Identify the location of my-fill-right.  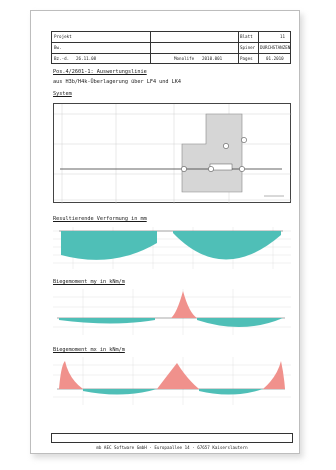
(240, 323).